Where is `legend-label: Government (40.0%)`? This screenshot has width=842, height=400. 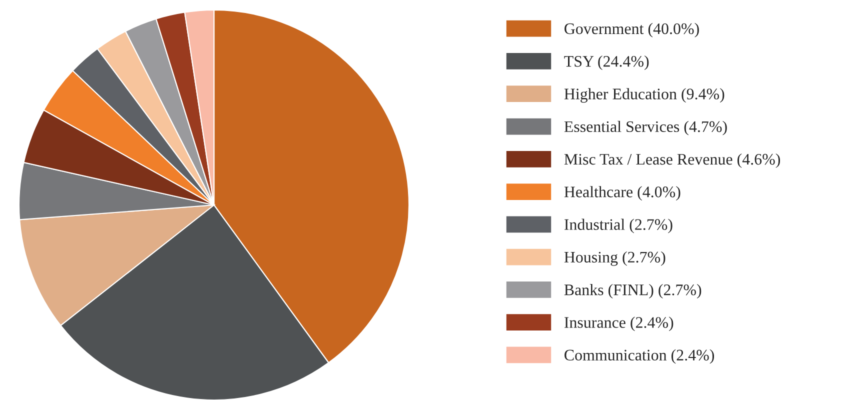 legend-label: Government (40.0%) is located at coordinates (631, 30).